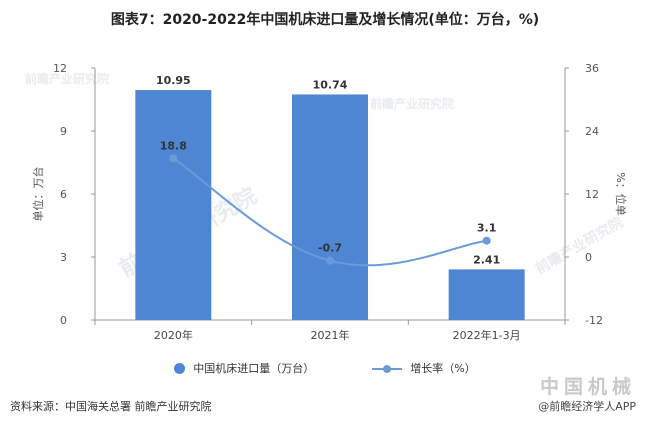  What do you see at coordinates (63, 194) in the screenshot?
I see `y-tick-label-left: 6` at bounding box center [63, 194].